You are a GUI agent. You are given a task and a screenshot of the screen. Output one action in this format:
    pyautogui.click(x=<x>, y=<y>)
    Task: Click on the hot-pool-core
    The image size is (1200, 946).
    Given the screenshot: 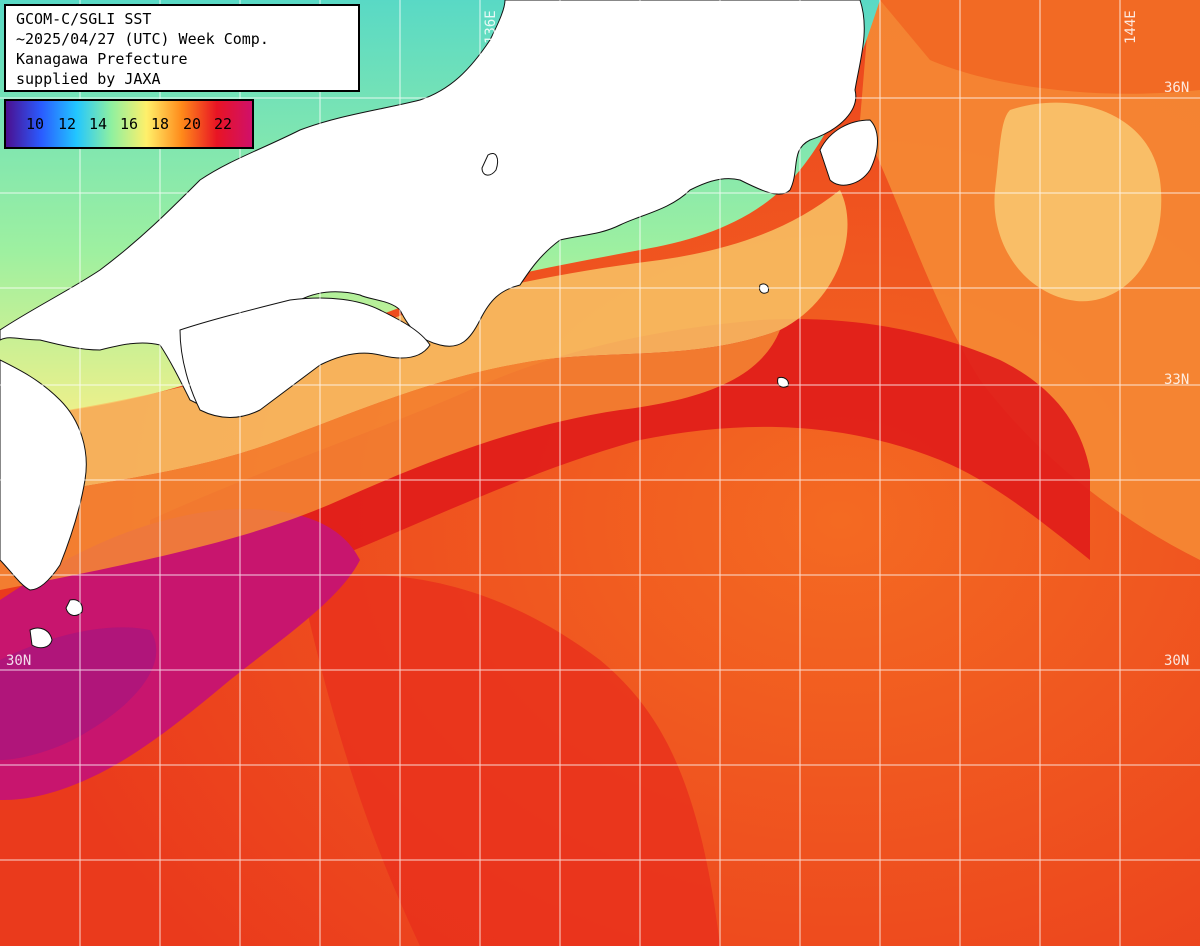 What is the action you would take?
    pyautogui.click(x=78, y=693)
    